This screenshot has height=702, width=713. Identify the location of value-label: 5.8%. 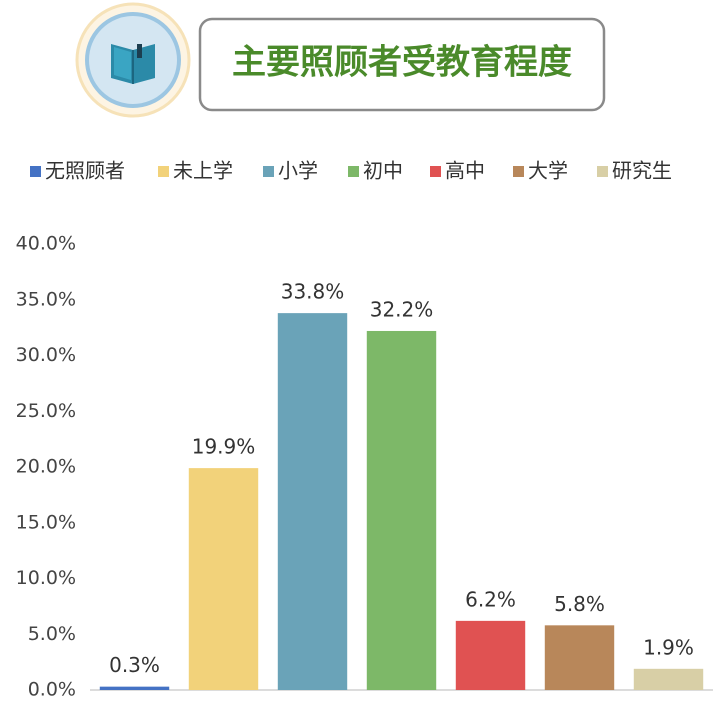
(579, 604).